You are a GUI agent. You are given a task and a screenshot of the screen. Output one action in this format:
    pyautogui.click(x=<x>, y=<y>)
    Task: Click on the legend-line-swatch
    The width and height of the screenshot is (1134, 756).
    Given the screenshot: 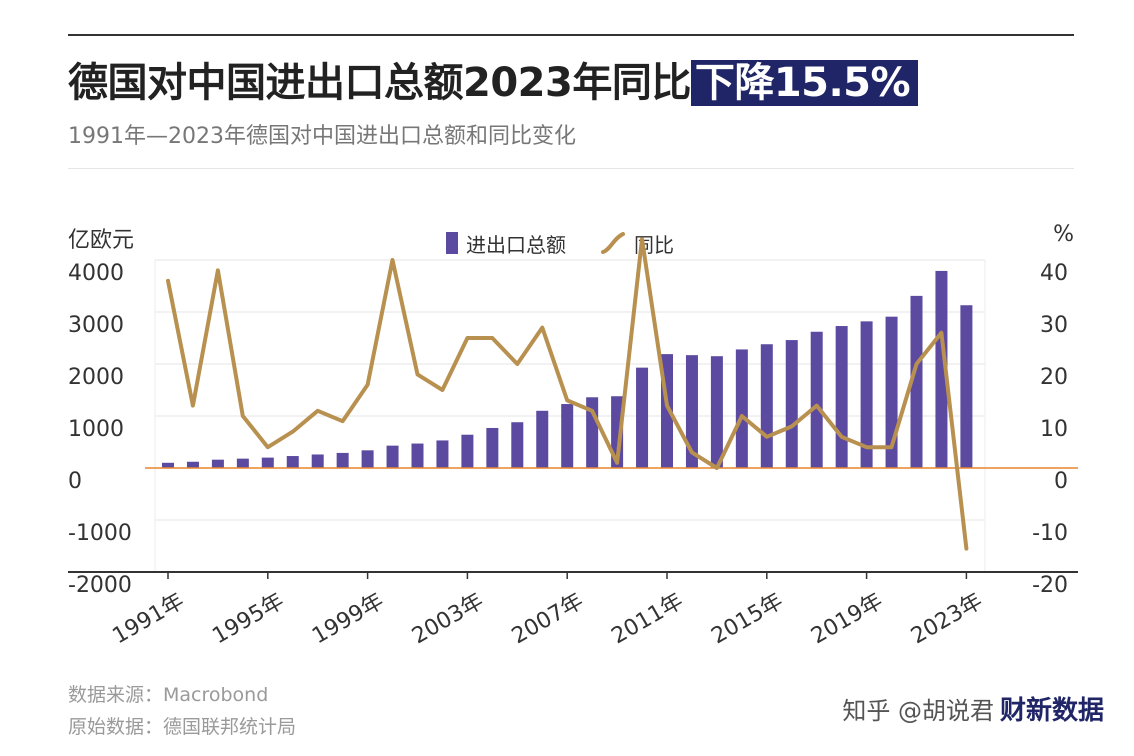 What is the action you would take?
    pyautogui.click(x=613, y=243)
    